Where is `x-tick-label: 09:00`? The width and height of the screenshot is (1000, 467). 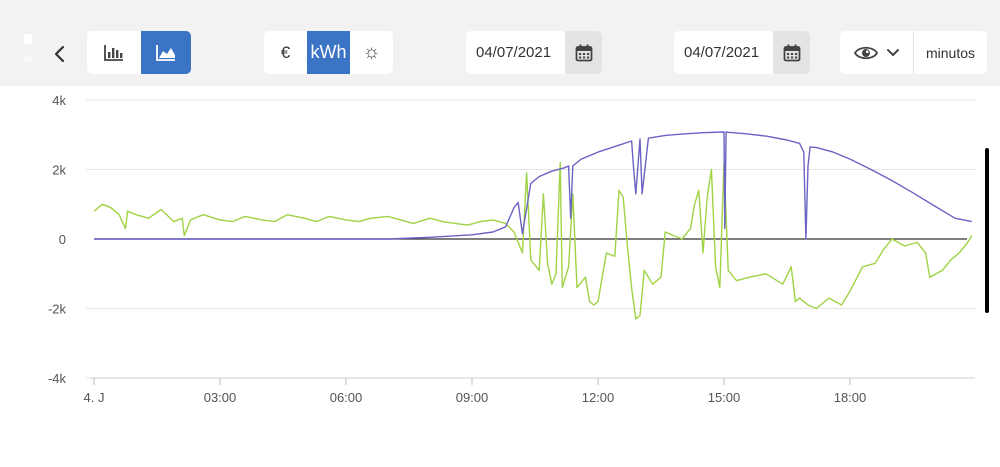 x-tick-label: 09:00 is located at coordinates (472, 397).